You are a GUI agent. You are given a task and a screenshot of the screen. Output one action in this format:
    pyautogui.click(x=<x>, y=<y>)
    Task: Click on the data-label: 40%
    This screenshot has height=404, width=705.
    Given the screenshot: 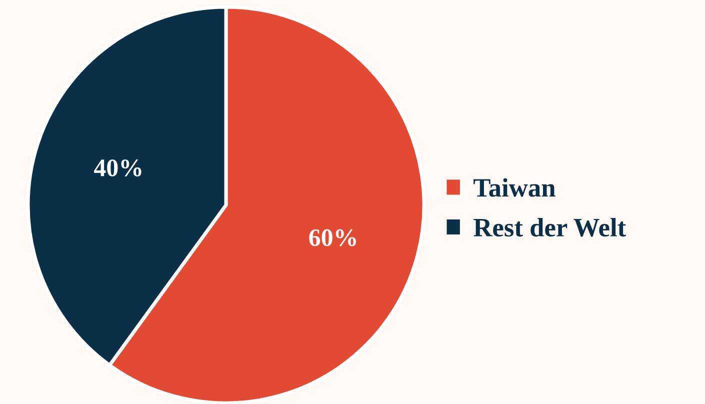 What is the action you would take?
    pyautogui.click(x=118, y=168)
    